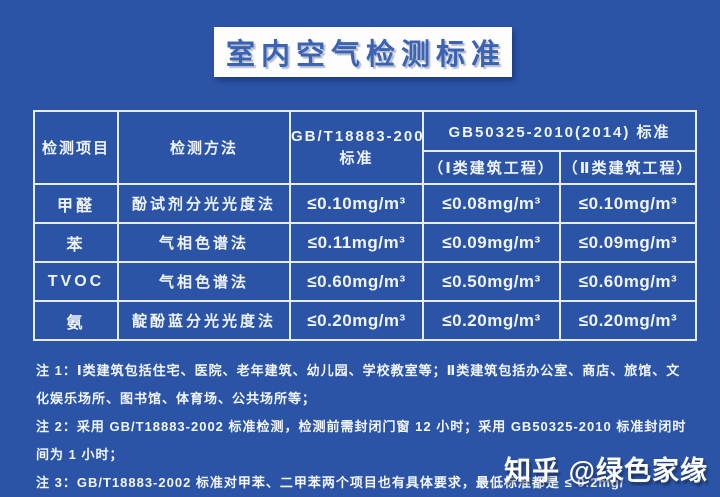 The image size is (720, 497). What do you see at coordinates (76, 203) in the screenshot?
I see `cell-item: 甲醛` at bounding box center [76, 203].